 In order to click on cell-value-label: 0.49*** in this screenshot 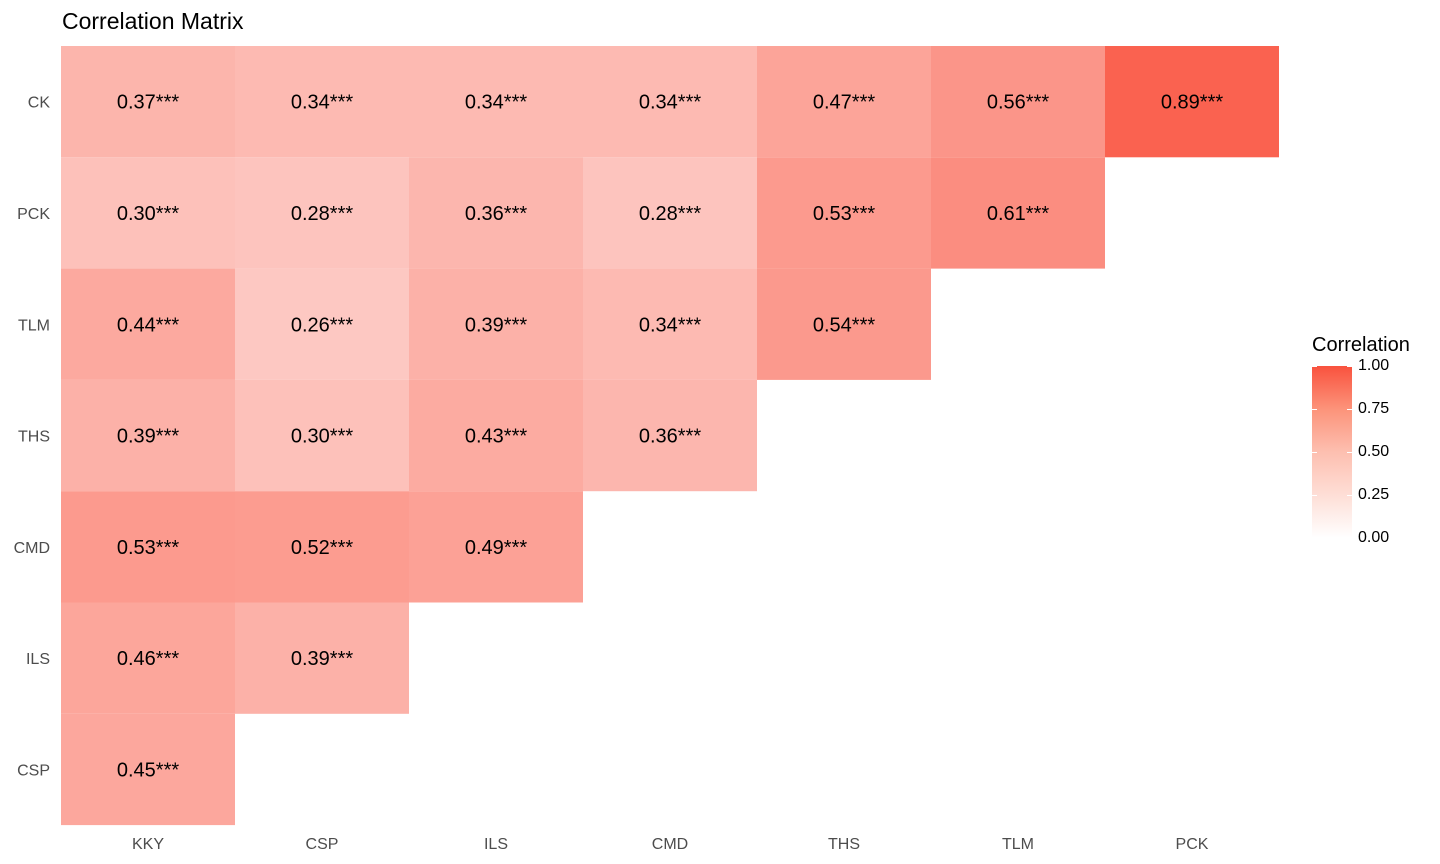, I will do `click(496, 548)`.